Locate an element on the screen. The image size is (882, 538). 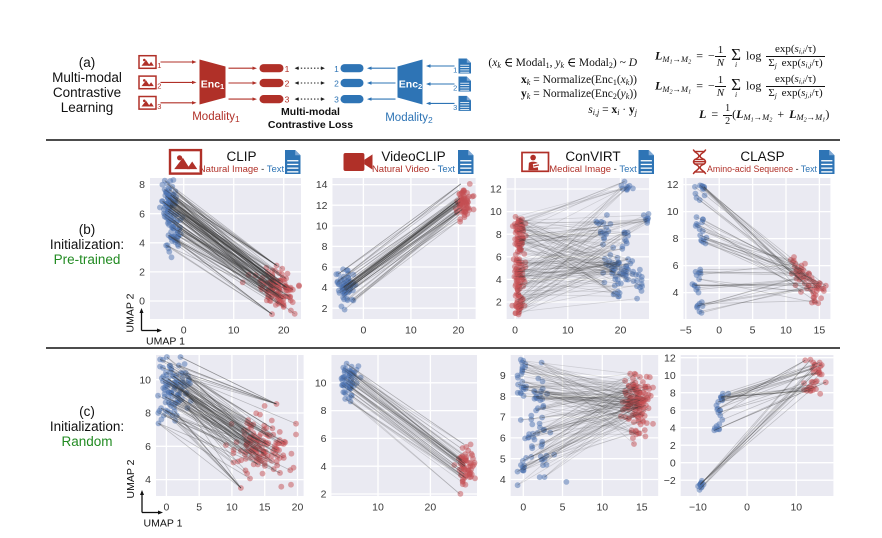
svg-text: Enc1 is located at coordinates (212, 85).